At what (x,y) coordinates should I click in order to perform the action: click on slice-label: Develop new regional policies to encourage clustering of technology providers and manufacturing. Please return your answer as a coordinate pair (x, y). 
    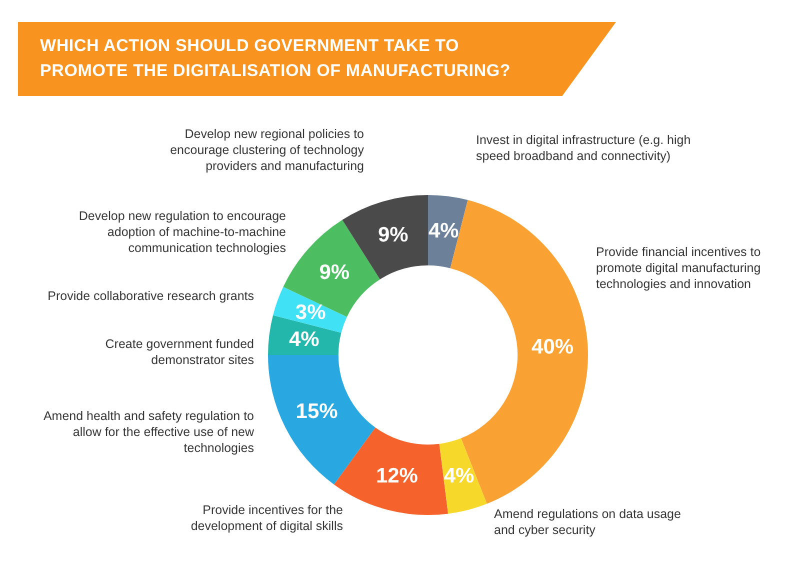
    Looking at the image, I should click on (266, 150).